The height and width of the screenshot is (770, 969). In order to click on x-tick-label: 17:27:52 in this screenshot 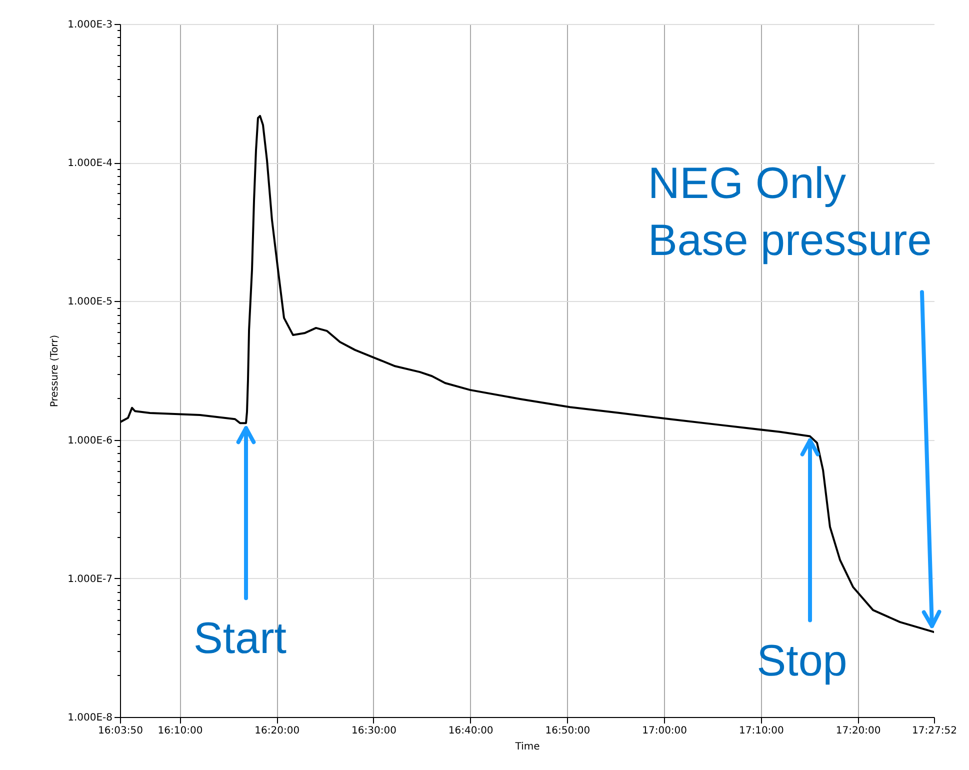, I will do `click(934, 731)`.